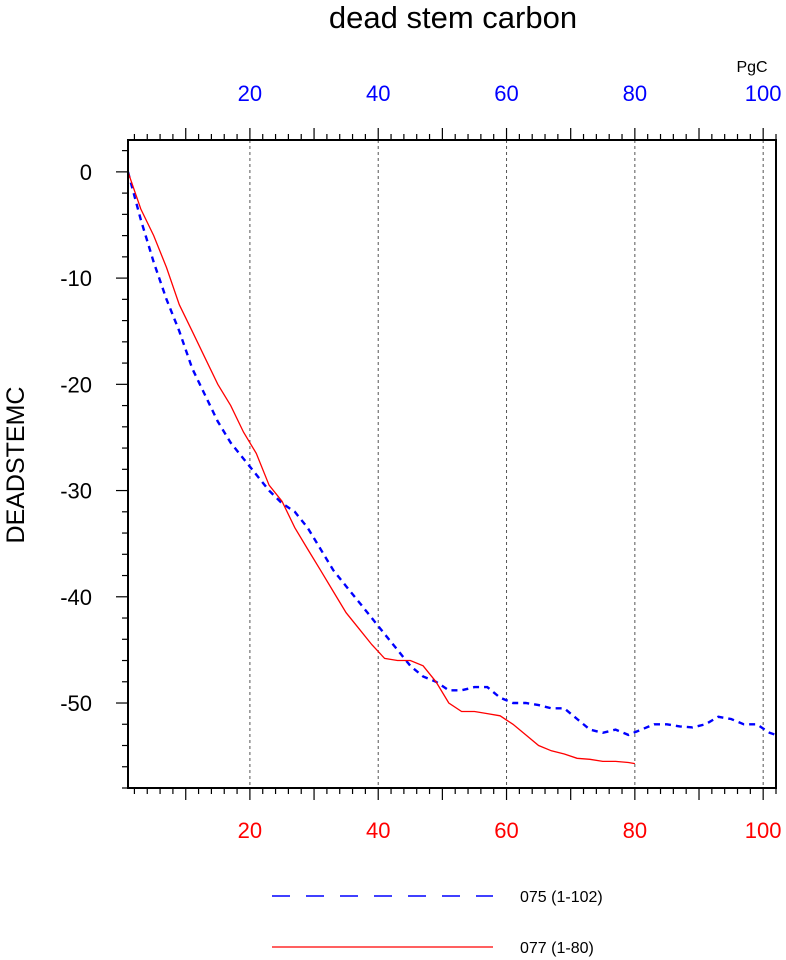 This screenshot has width=786, height=960. What do you see at coordinates (86, 172) in the screenshot?
I see `y-tick-label: 0` at bounding box center [86, 172].